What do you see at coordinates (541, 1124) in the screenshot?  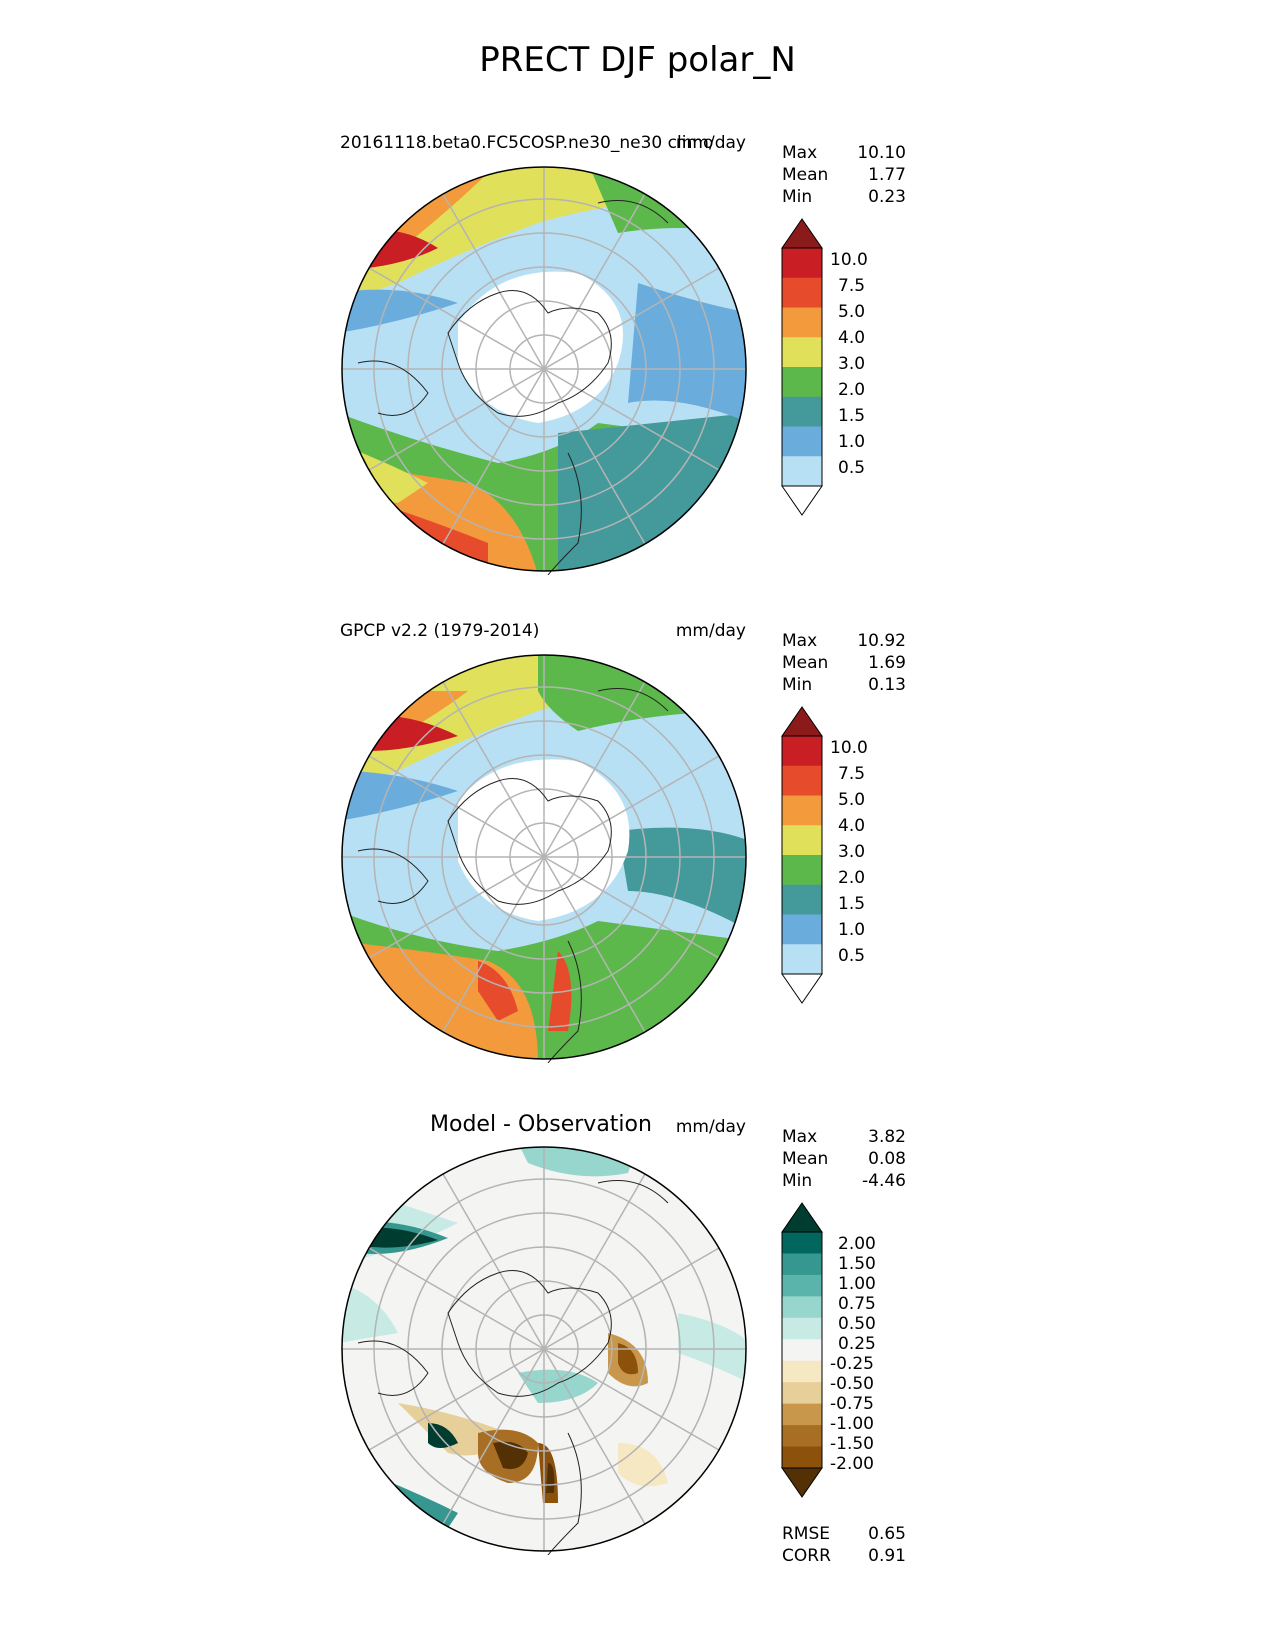 I see `panel-center-title: Model - Observation` at bounding box center [541, 1124].